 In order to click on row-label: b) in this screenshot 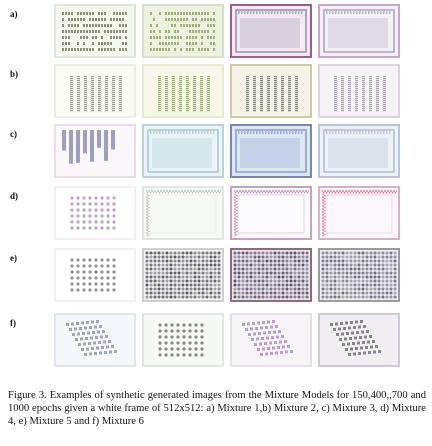, I will do `click(14, 74)`.